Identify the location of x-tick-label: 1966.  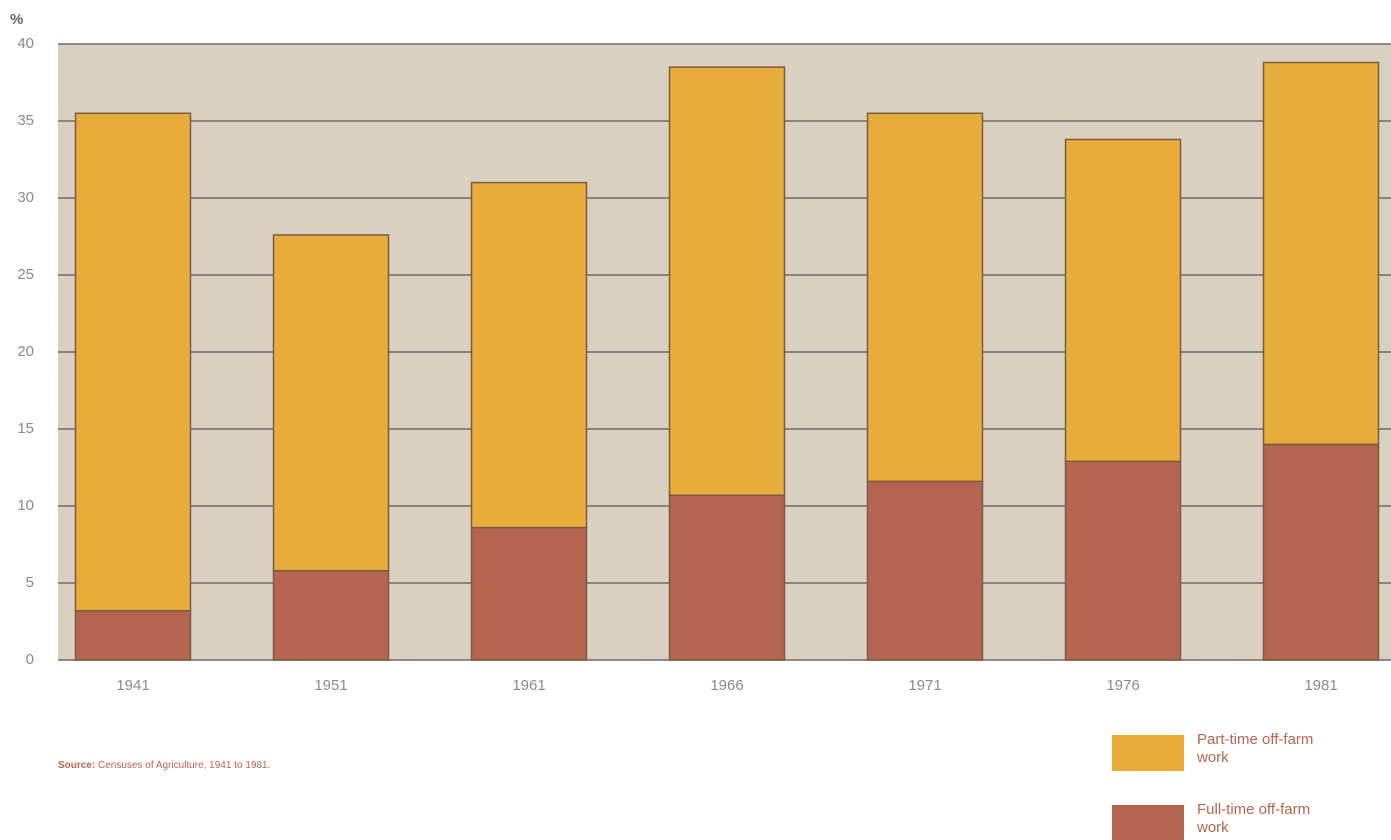
(726, 685).